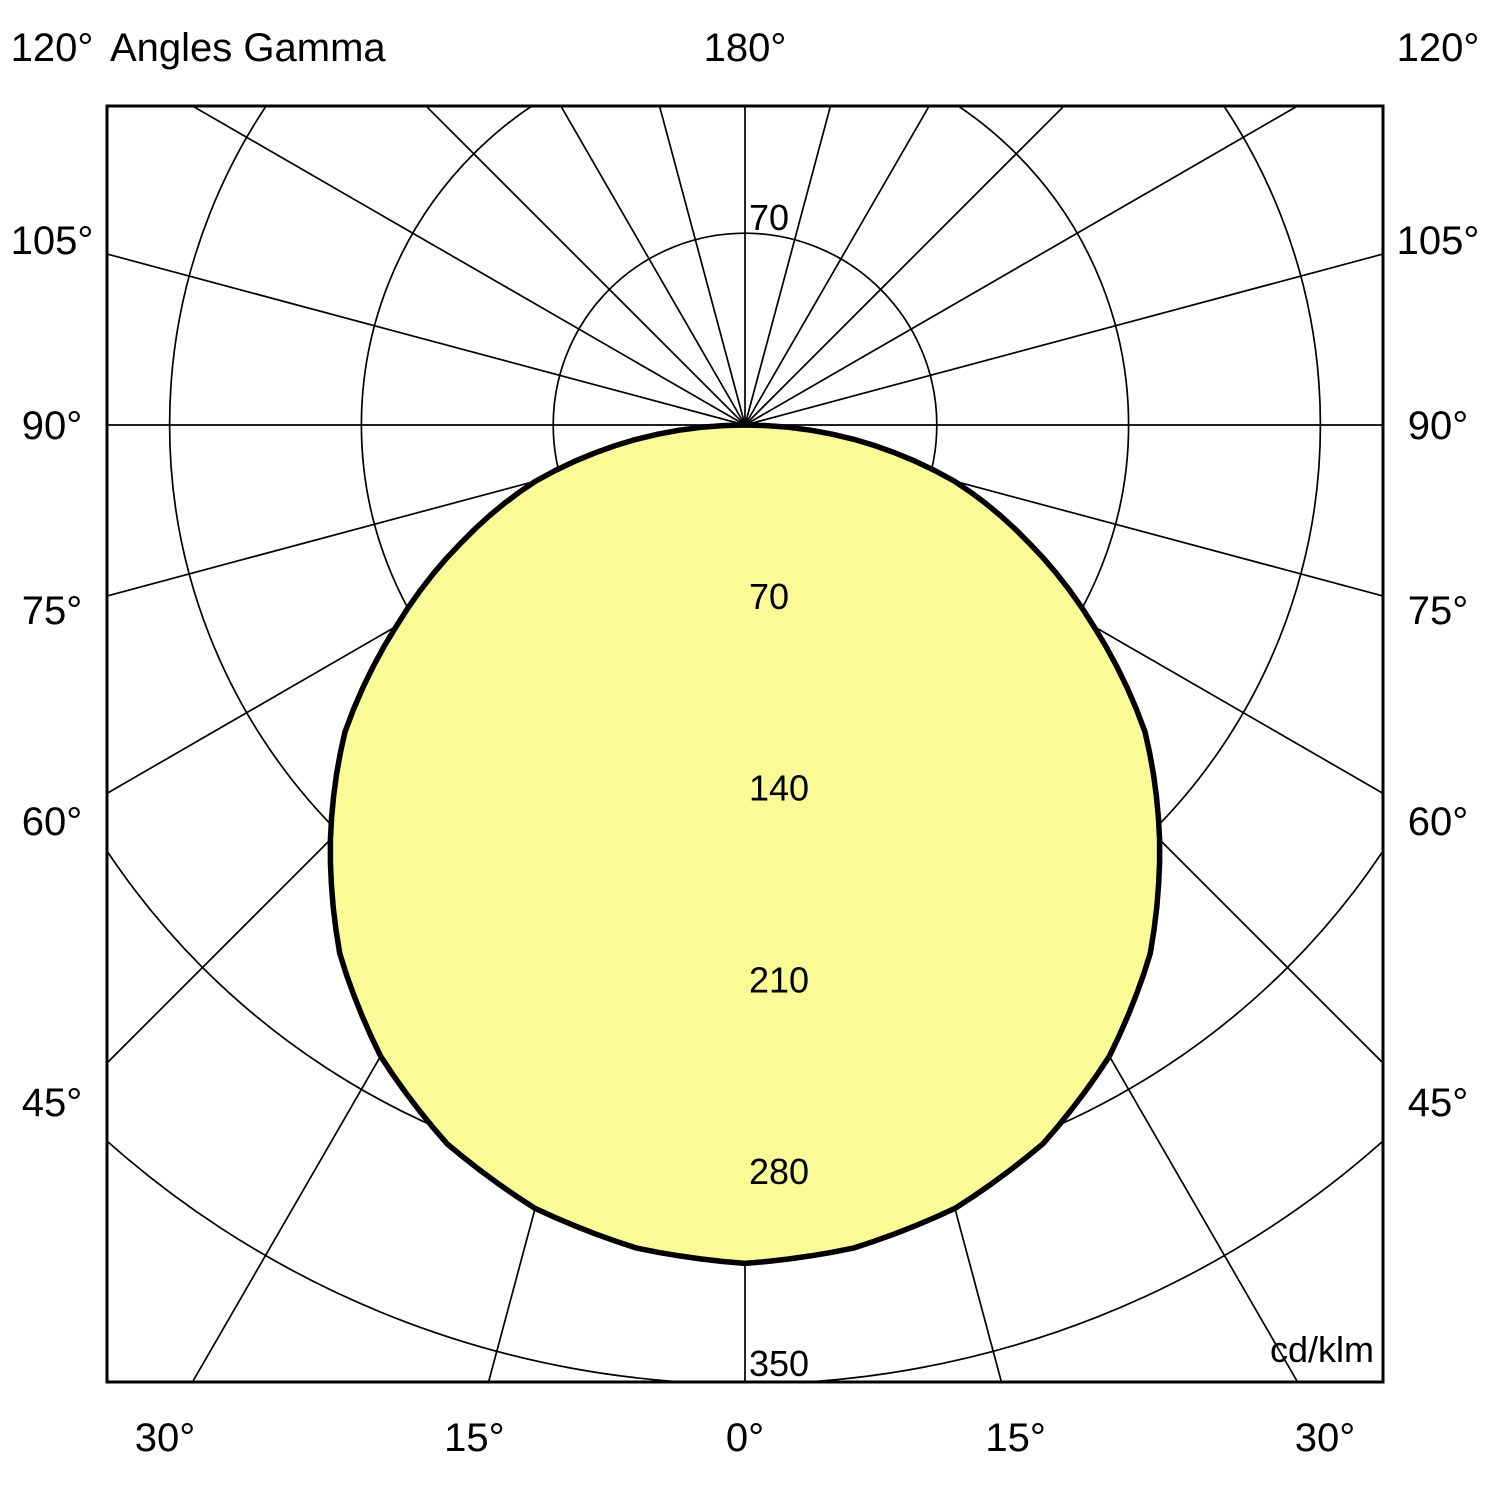  I want to click on gamma-ray-255deg, so click(426, 339).